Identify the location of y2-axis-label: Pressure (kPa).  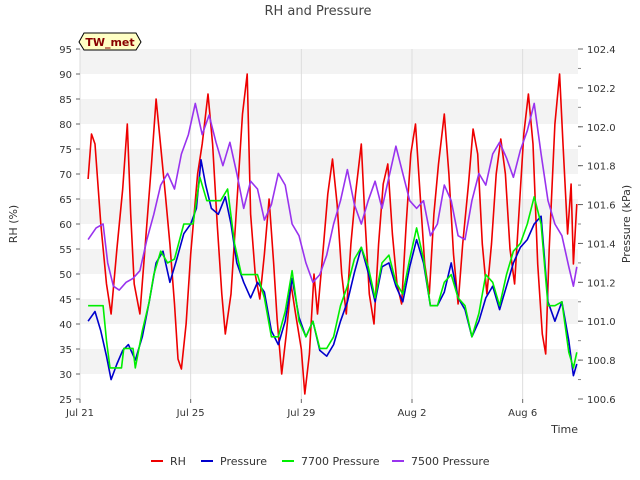
(626, 224).